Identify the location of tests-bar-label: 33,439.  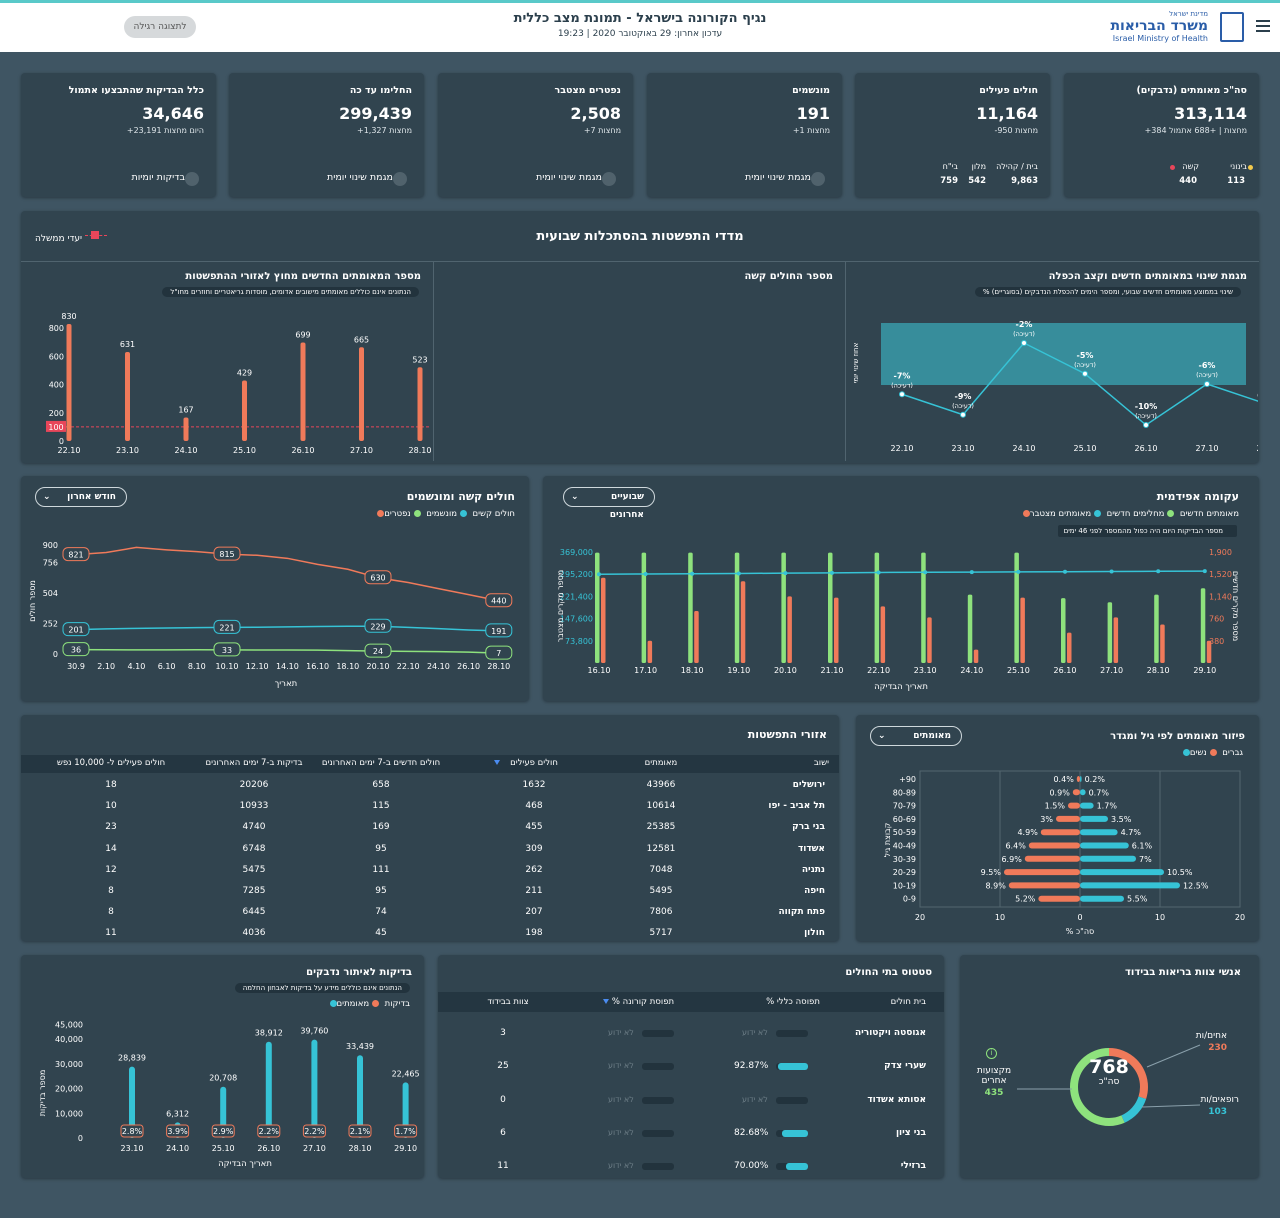
(360, 1046).